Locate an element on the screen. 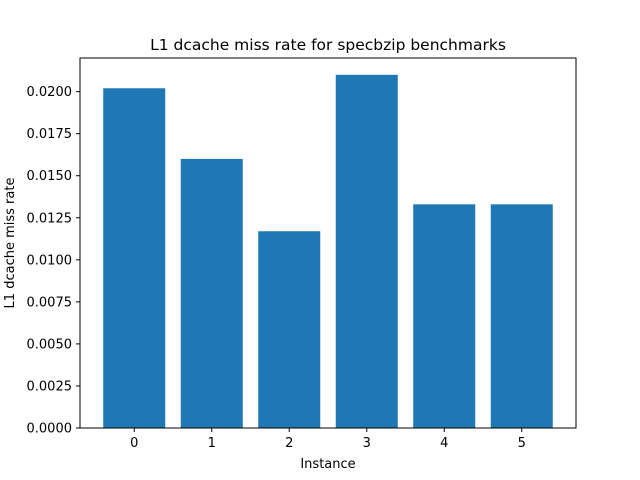  y-tick-label: 0.0150 is located at coordinates (50, 176).